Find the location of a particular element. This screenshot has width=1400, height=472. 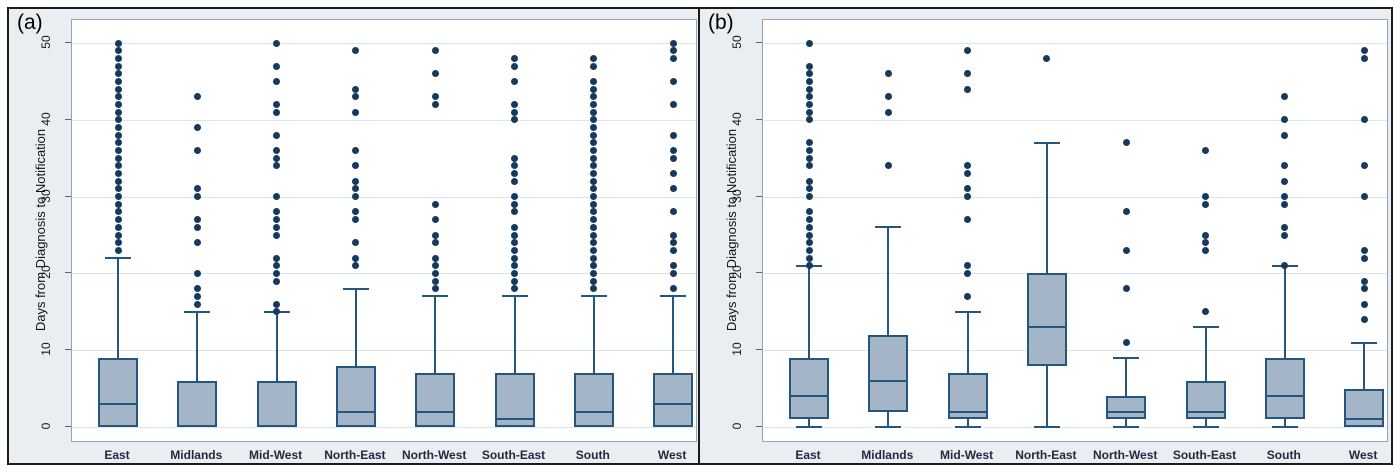

upper-whisker-cap-south-east is located at coordinates (514, 296).